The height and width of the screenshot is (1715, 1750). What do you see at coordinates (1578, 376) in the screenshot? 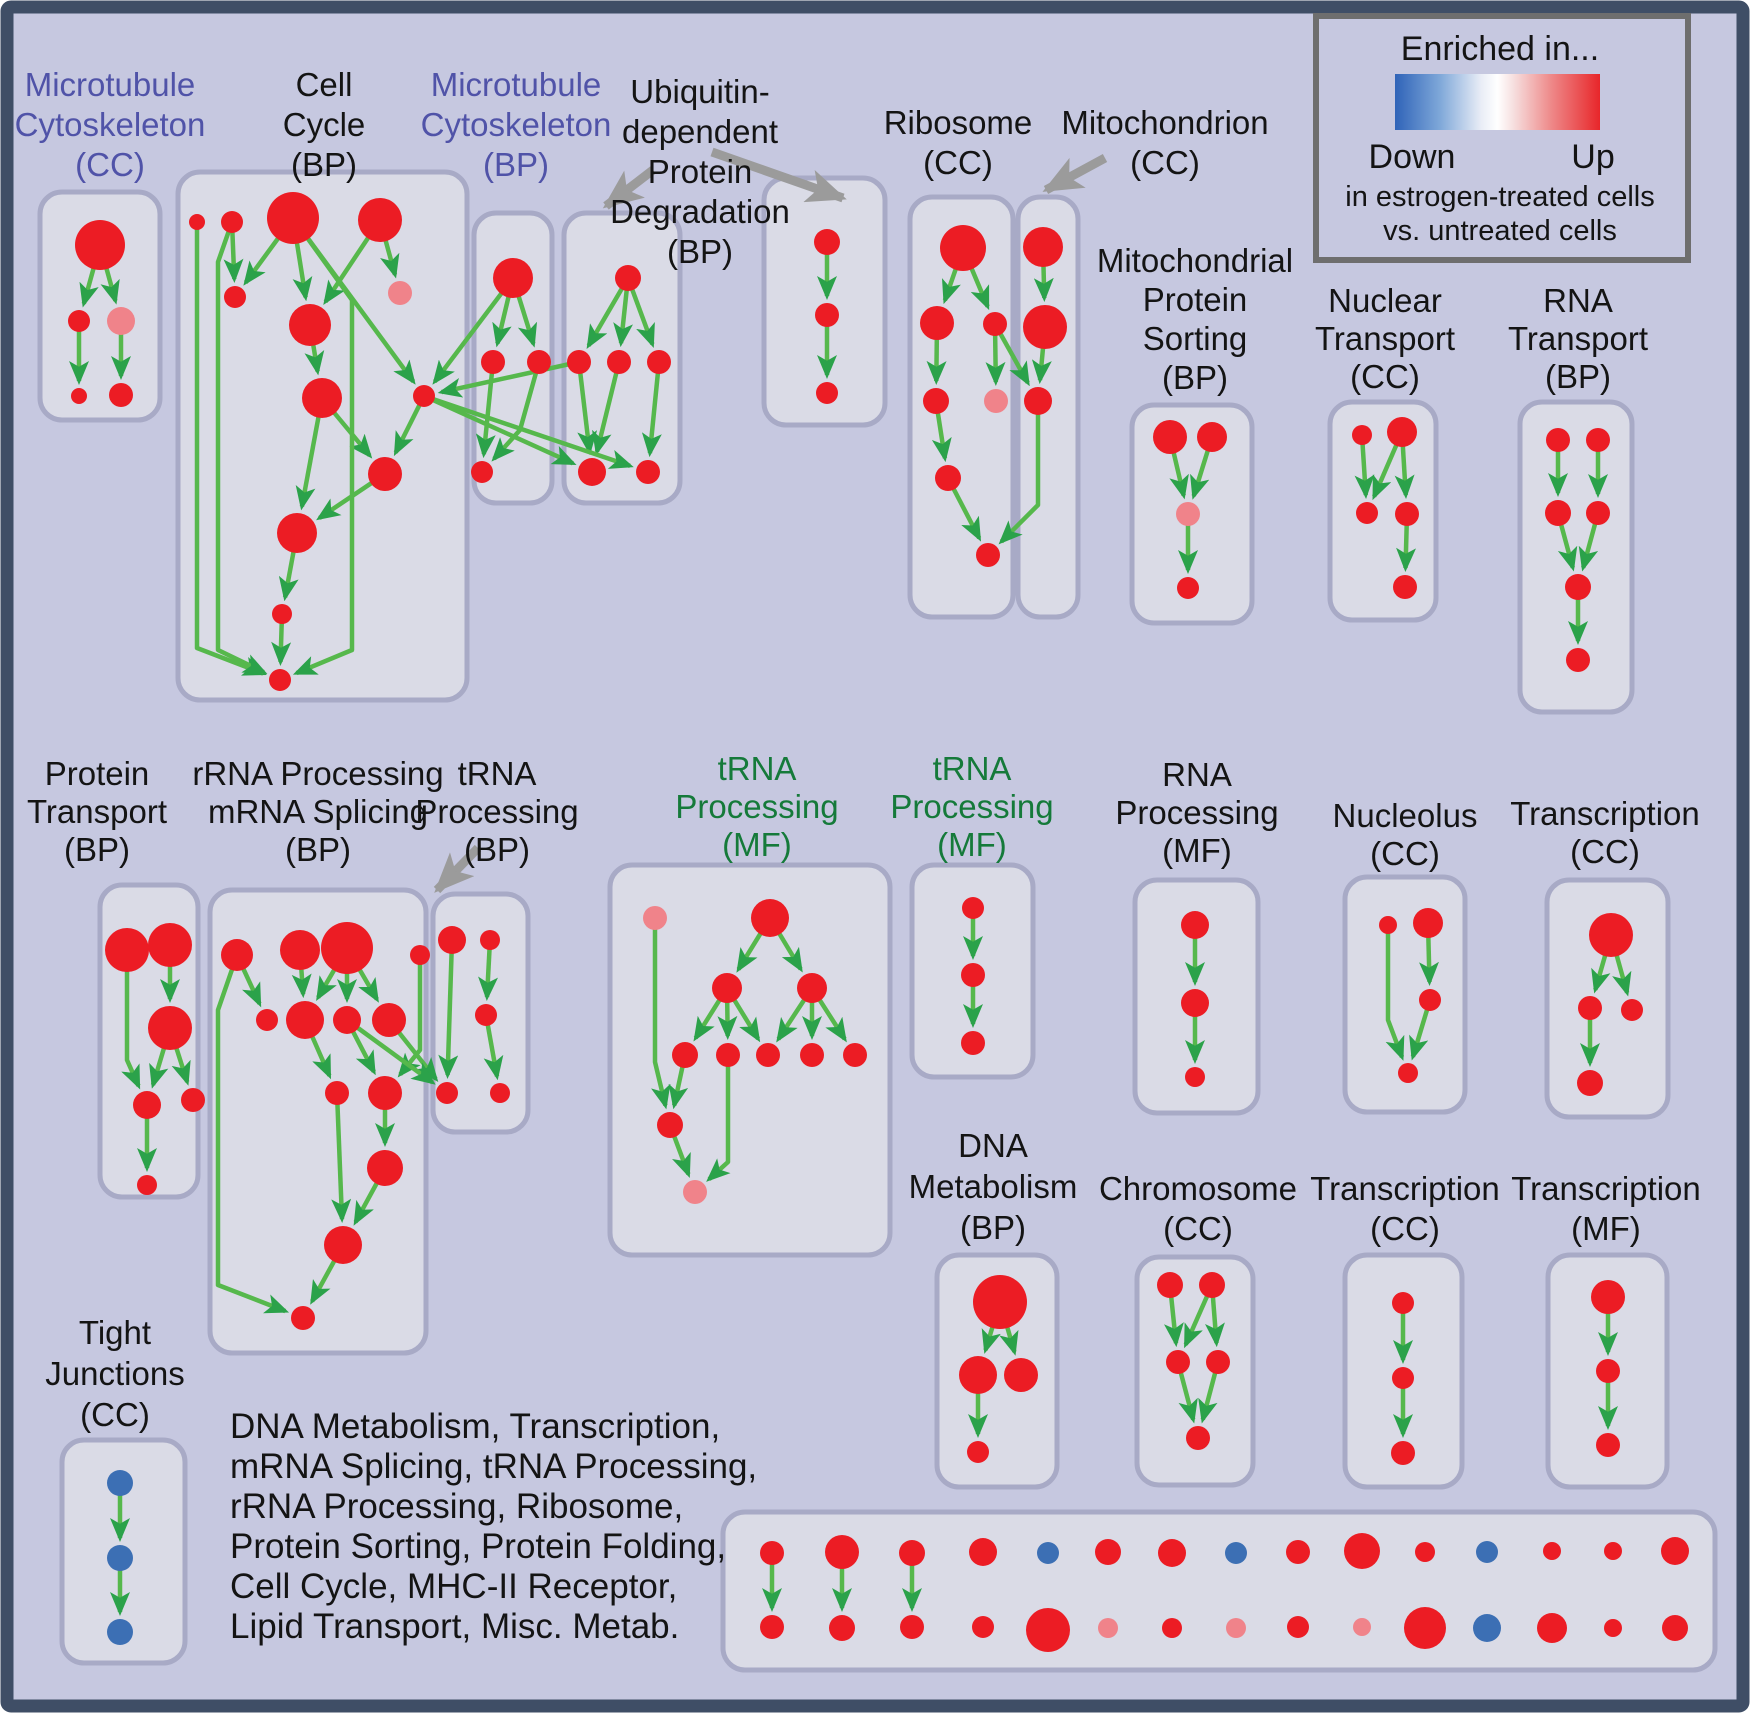
I see `cluster-label-rna-transport-bp: (BP)` at bounding box center [1578, 376].